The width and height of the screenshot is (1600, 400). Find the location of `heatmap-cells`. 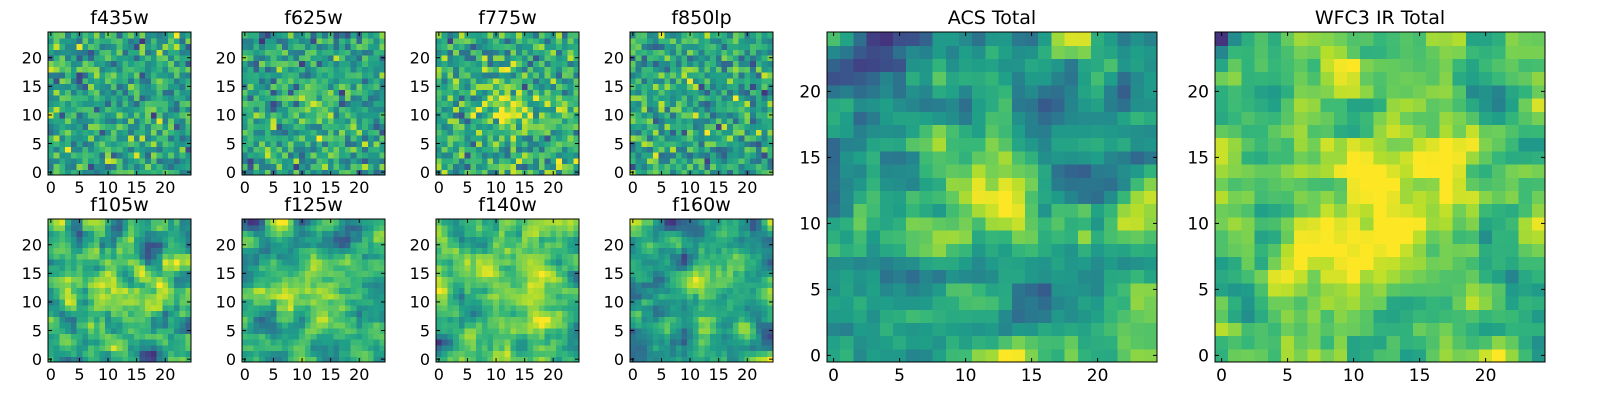

heatmap-cells is located at coordinates (508, 104).